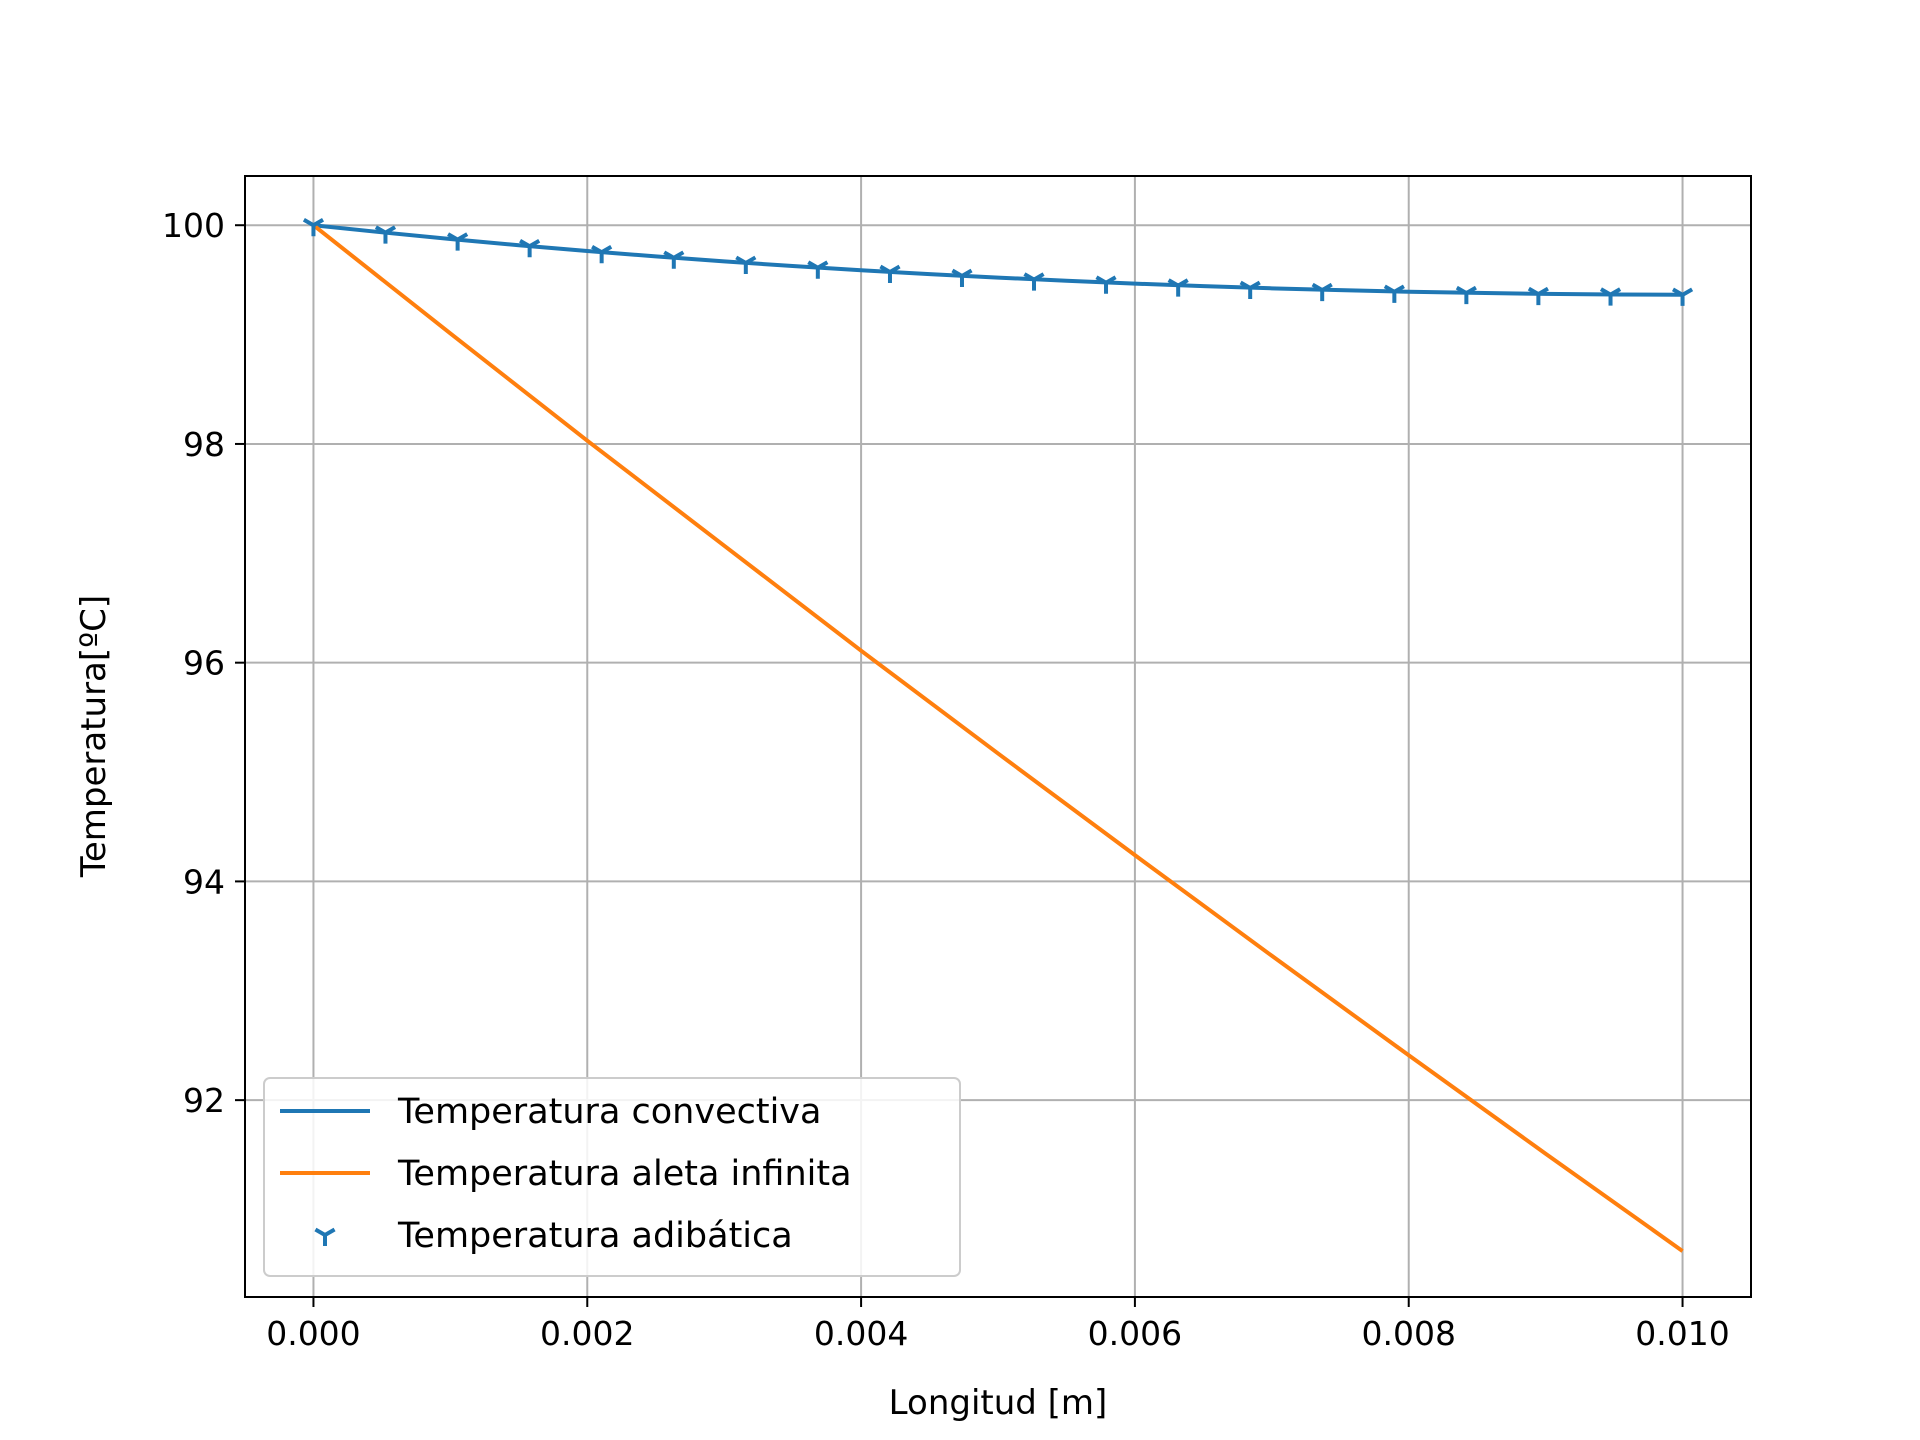 The width and height of the screenshot is (1920, 1440). What do you see at coordinates (204, 1100) in the screenshot?
I see `y-tick-label: 92` at bounding box center [204, 1100].